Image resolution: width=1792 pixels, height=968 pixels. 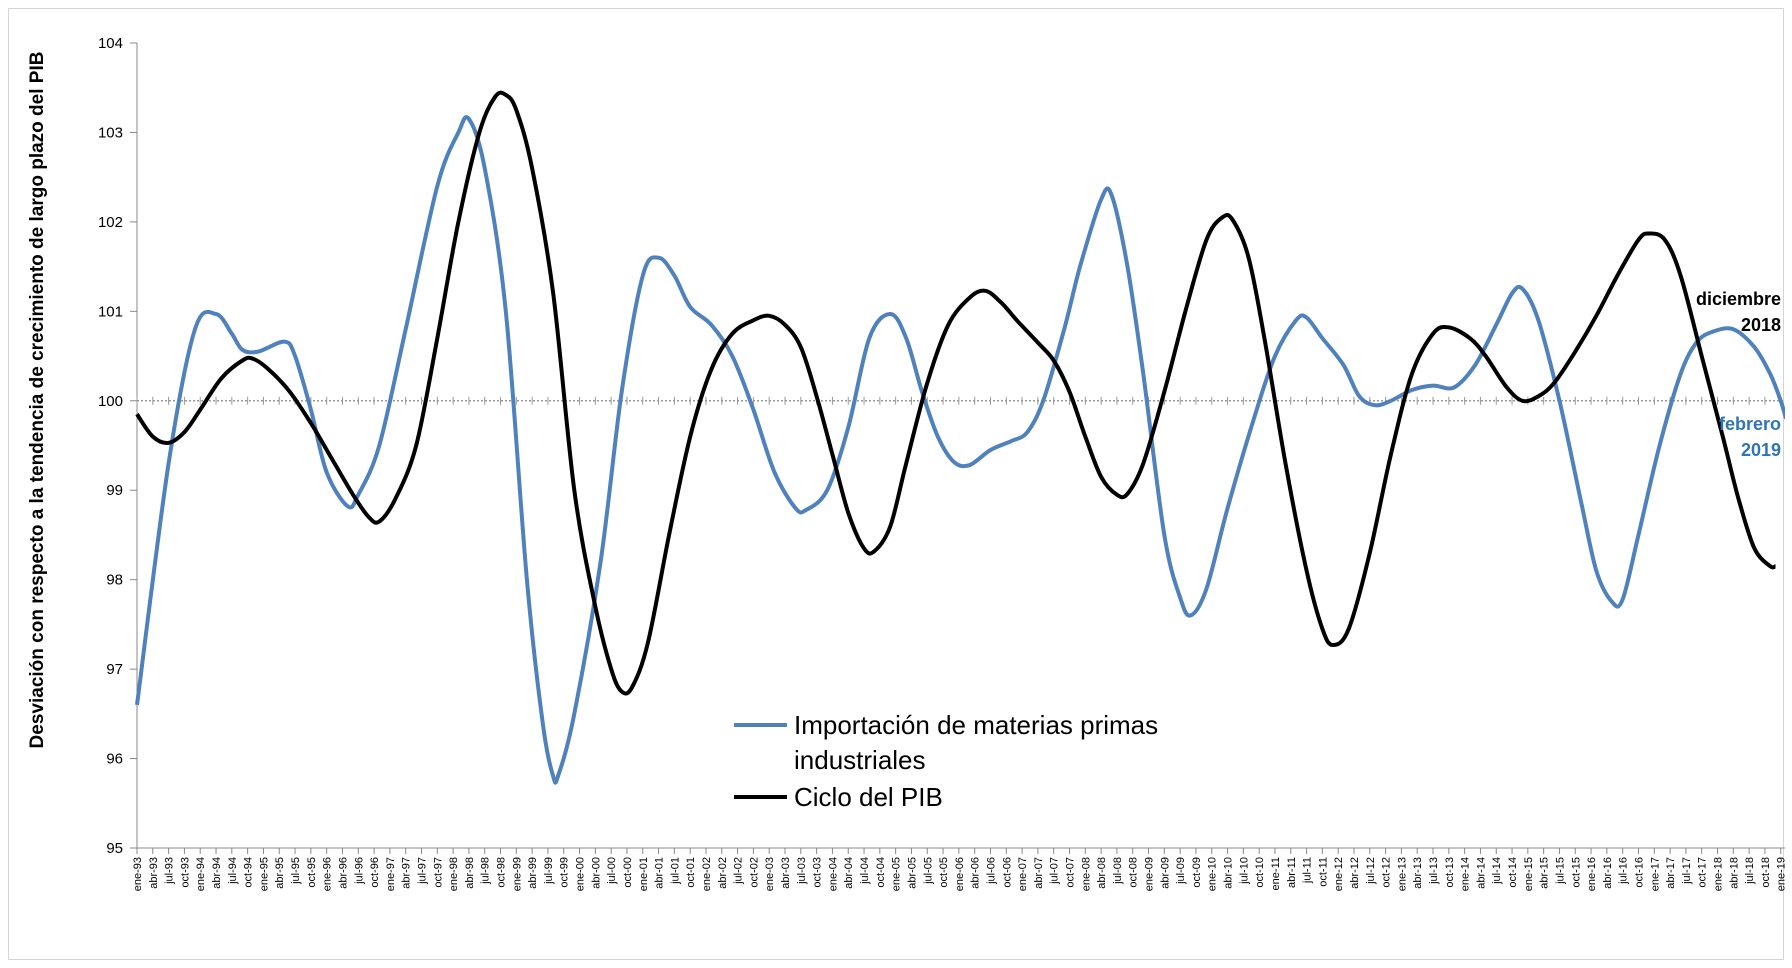 What do you see at coordinates (1560, 871) in the screenshot?
I see `x-tick-label: jul-15` at bounding box center [1560, 871].